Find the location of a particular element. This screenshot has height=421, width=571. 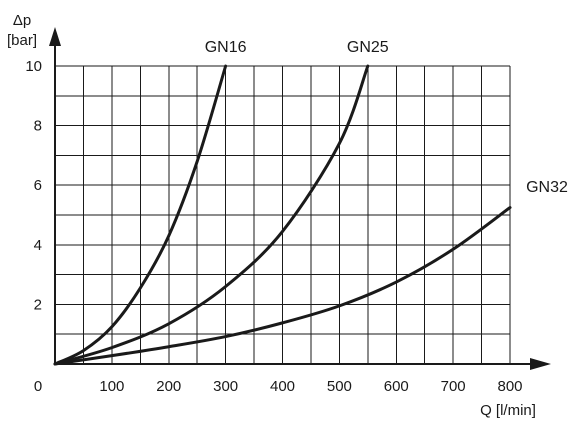

y-tick-label: 6 is located at coordinates (38, 185).